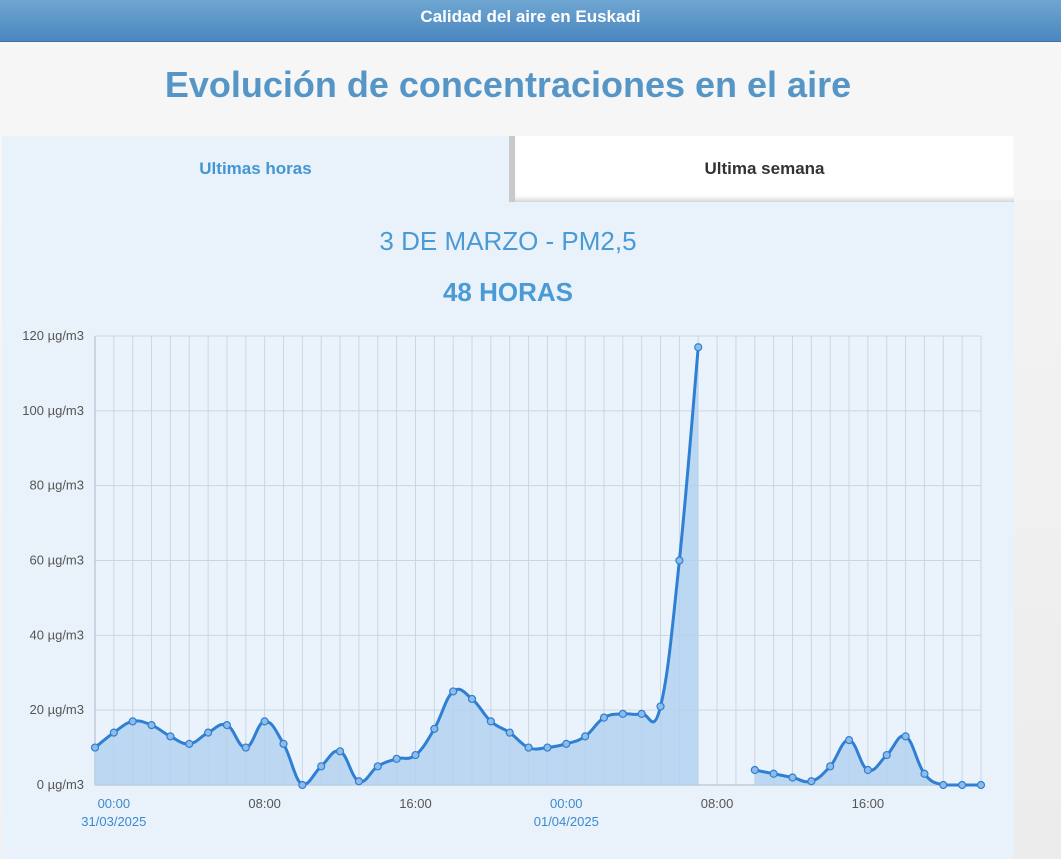 The image size is (1061, 859). Describe the element at coordinates (1037, 529) in the screenshot. I see `side-shade` at that location.